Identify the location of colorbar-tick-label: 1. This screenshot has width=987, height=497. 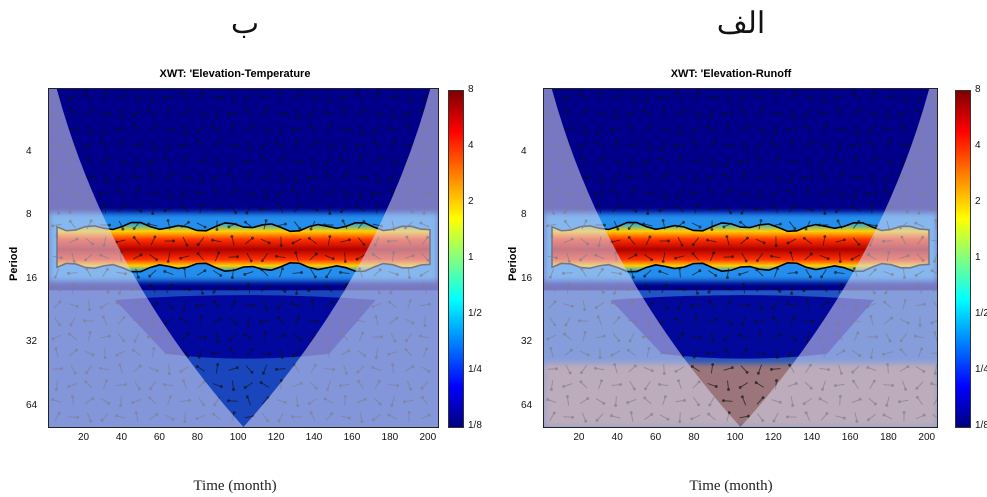
(978, 257).